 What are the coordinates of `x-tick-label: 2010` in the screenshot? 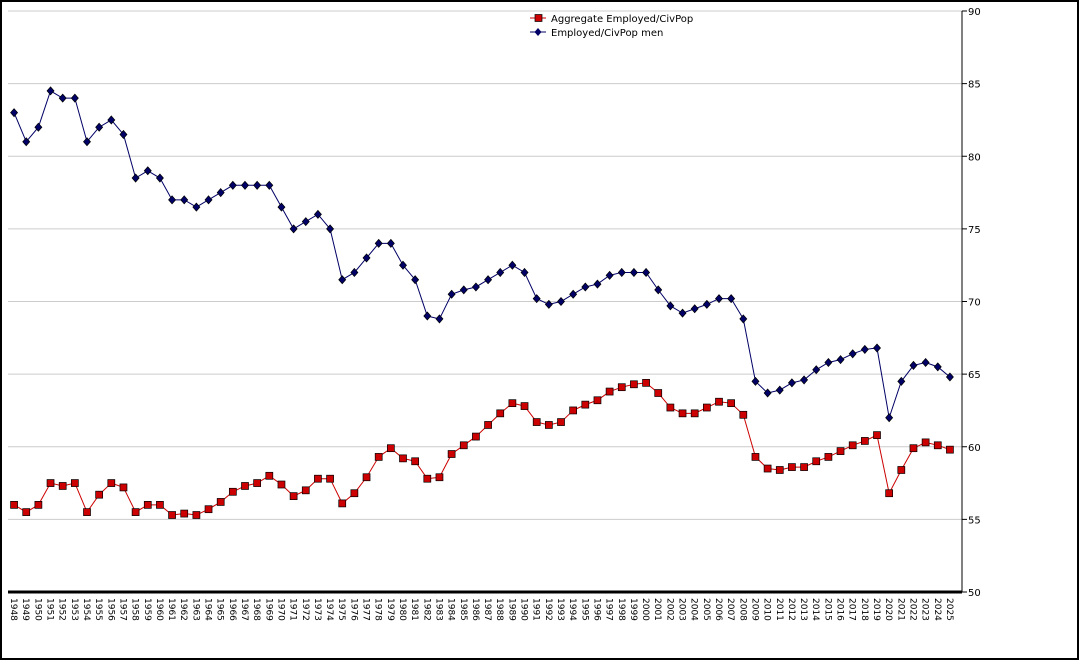 It's located at (767, 609).